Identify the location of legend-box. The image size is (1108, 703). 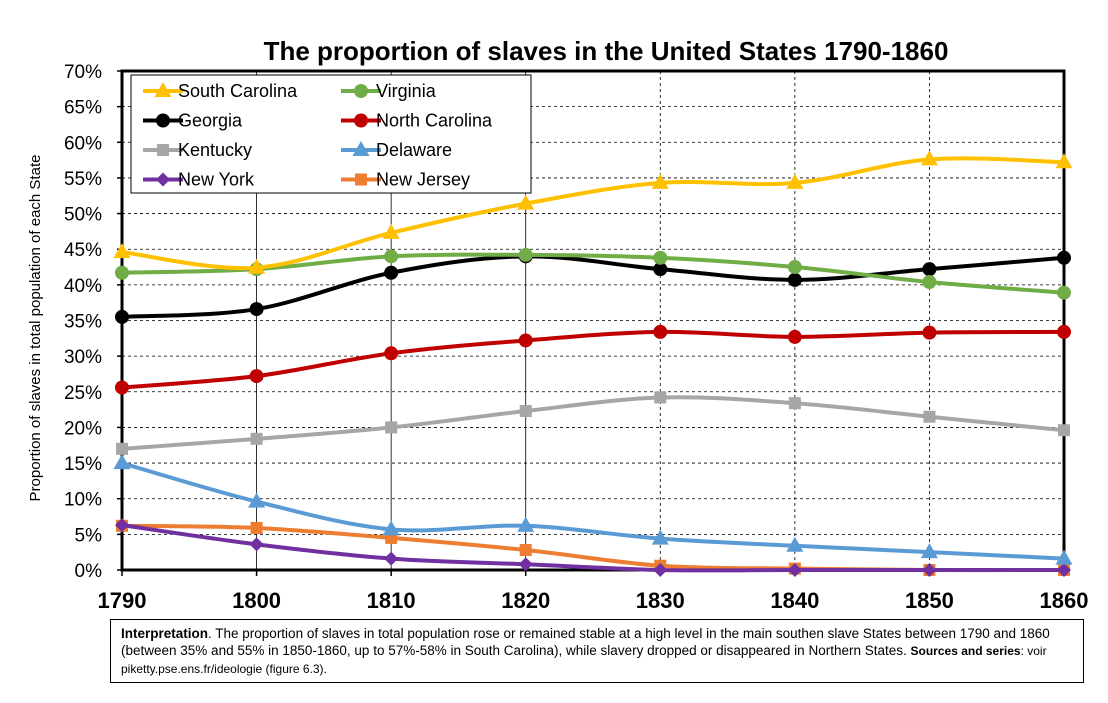
(331, 134).